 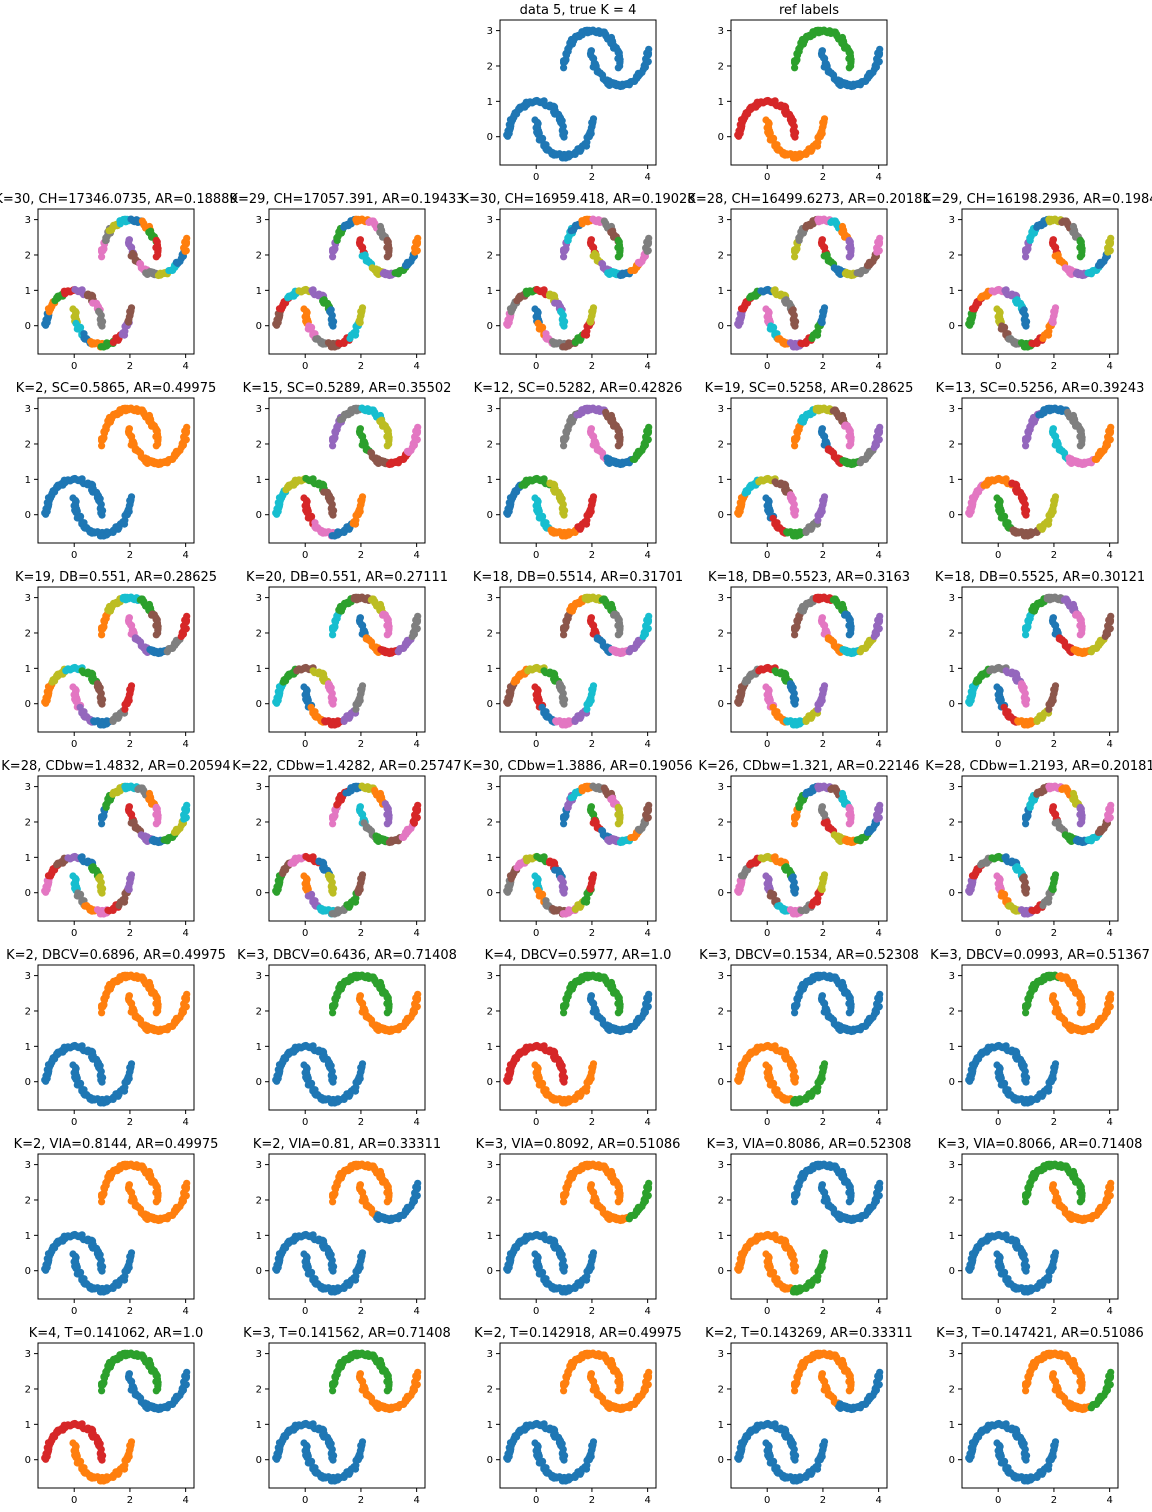 I want to click on subplot-title: ref labels, so click(x=809, y=10).